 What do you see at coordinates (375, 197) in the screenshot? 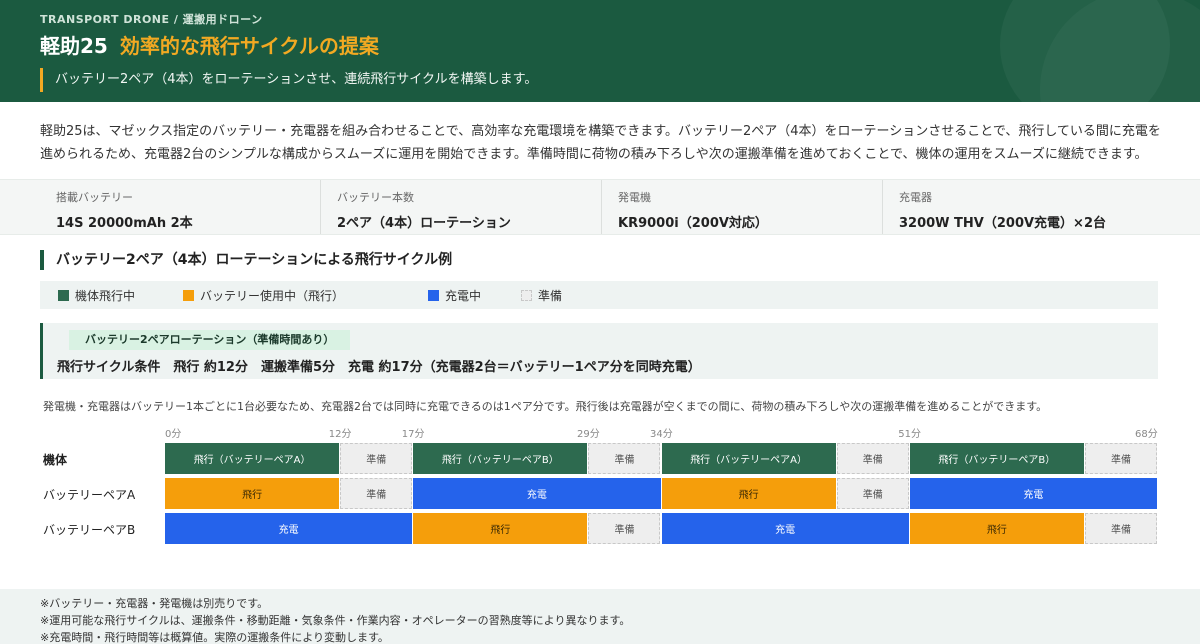
I see `spec-label: バッテリー本数` at bounding box center [375, 197].